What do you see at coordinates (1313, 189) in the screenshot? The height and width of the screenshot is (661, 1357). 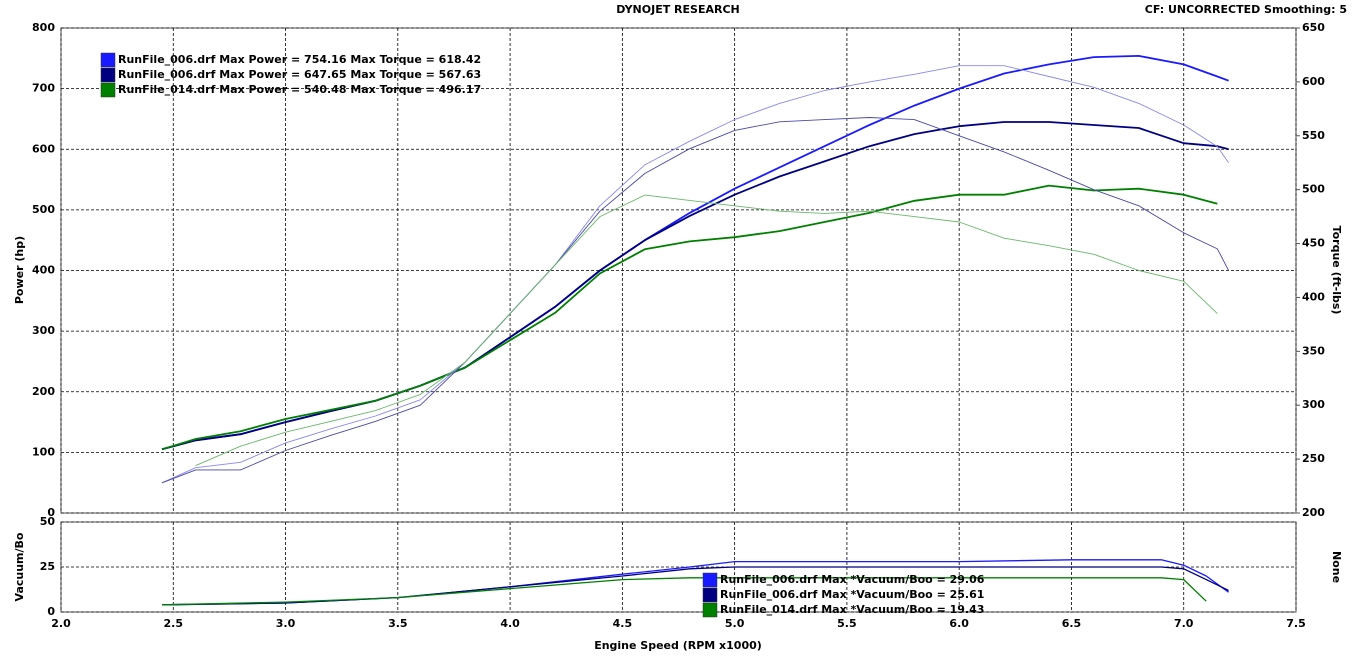 I see `y2-tick-label: 500` at bounding box center [1313, 189].